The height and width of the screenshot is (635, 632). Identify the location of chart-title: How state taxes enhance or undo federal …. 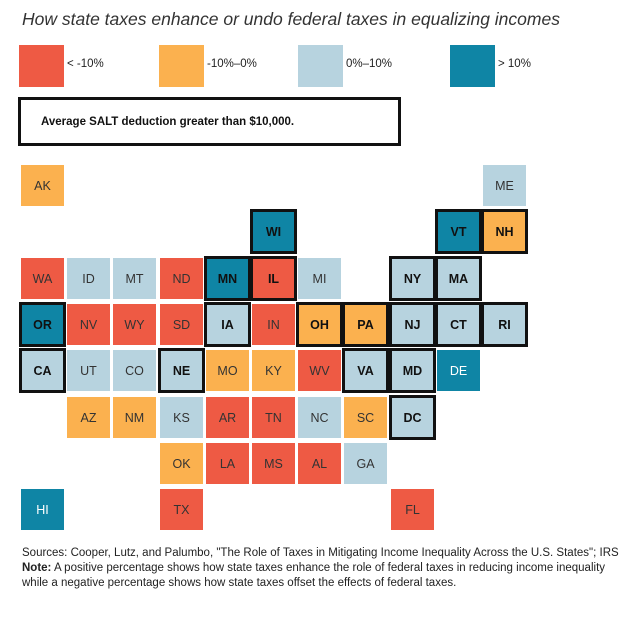
(291, 19).